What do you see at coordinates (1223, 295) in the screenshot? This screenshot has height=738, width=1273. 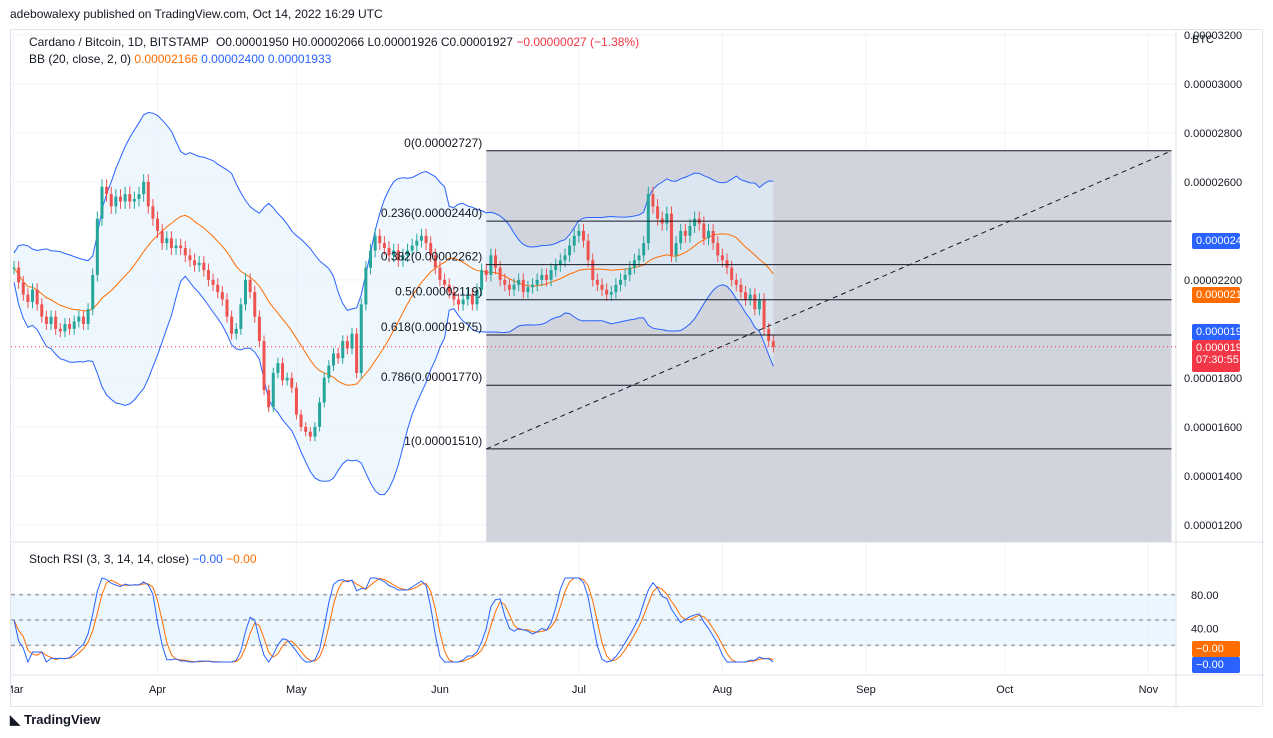 I see `bb-basis-tag: 0.00002166` at bounding box center [1223, 295].